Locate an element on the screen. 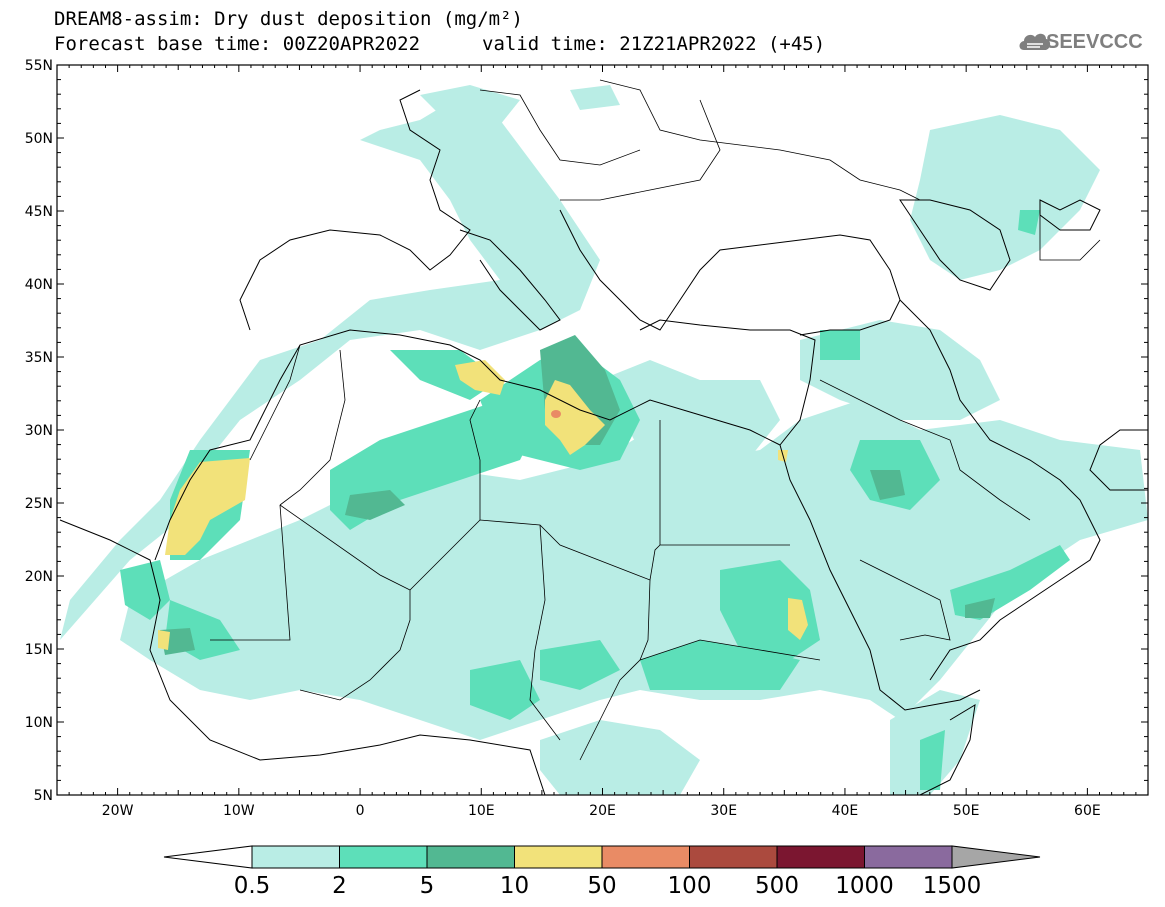 This screenshot has height=907, width=1165. valid-time: valid time: 21Z21APR2022 (+45) is located at coordinates (654, 44).